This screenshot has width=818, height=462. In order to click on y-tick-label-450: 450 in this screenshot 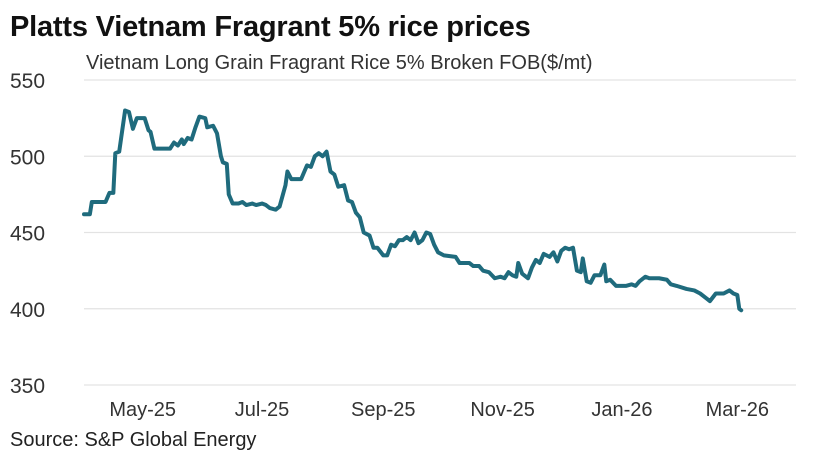, I will do `click(27, 234)`.